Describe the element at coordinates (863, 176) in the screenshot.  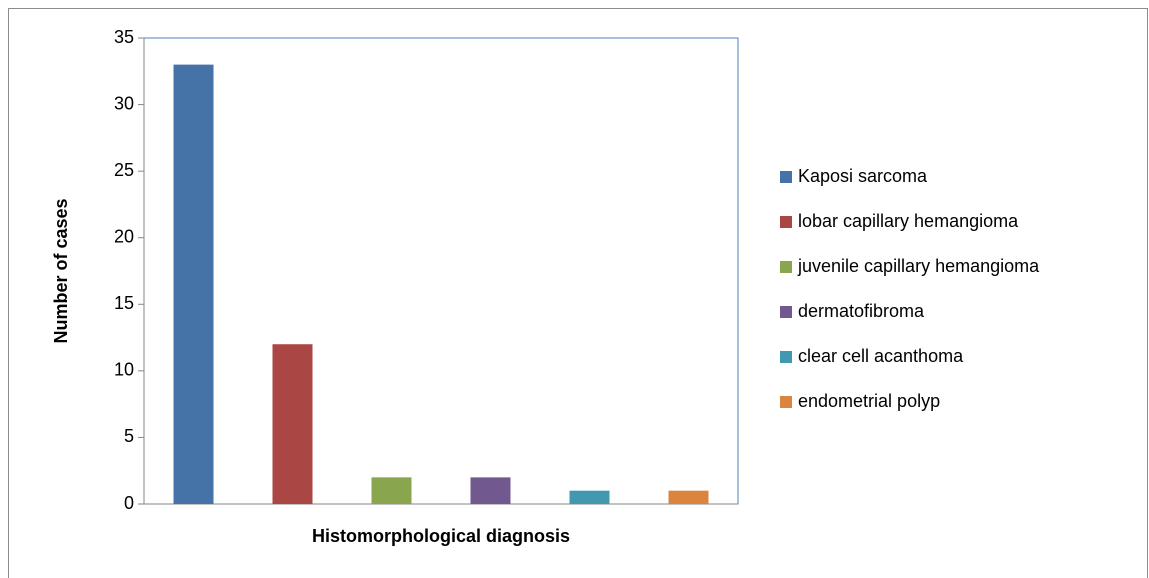
I see `legend-label: Kaposi sarcoma` at that location.